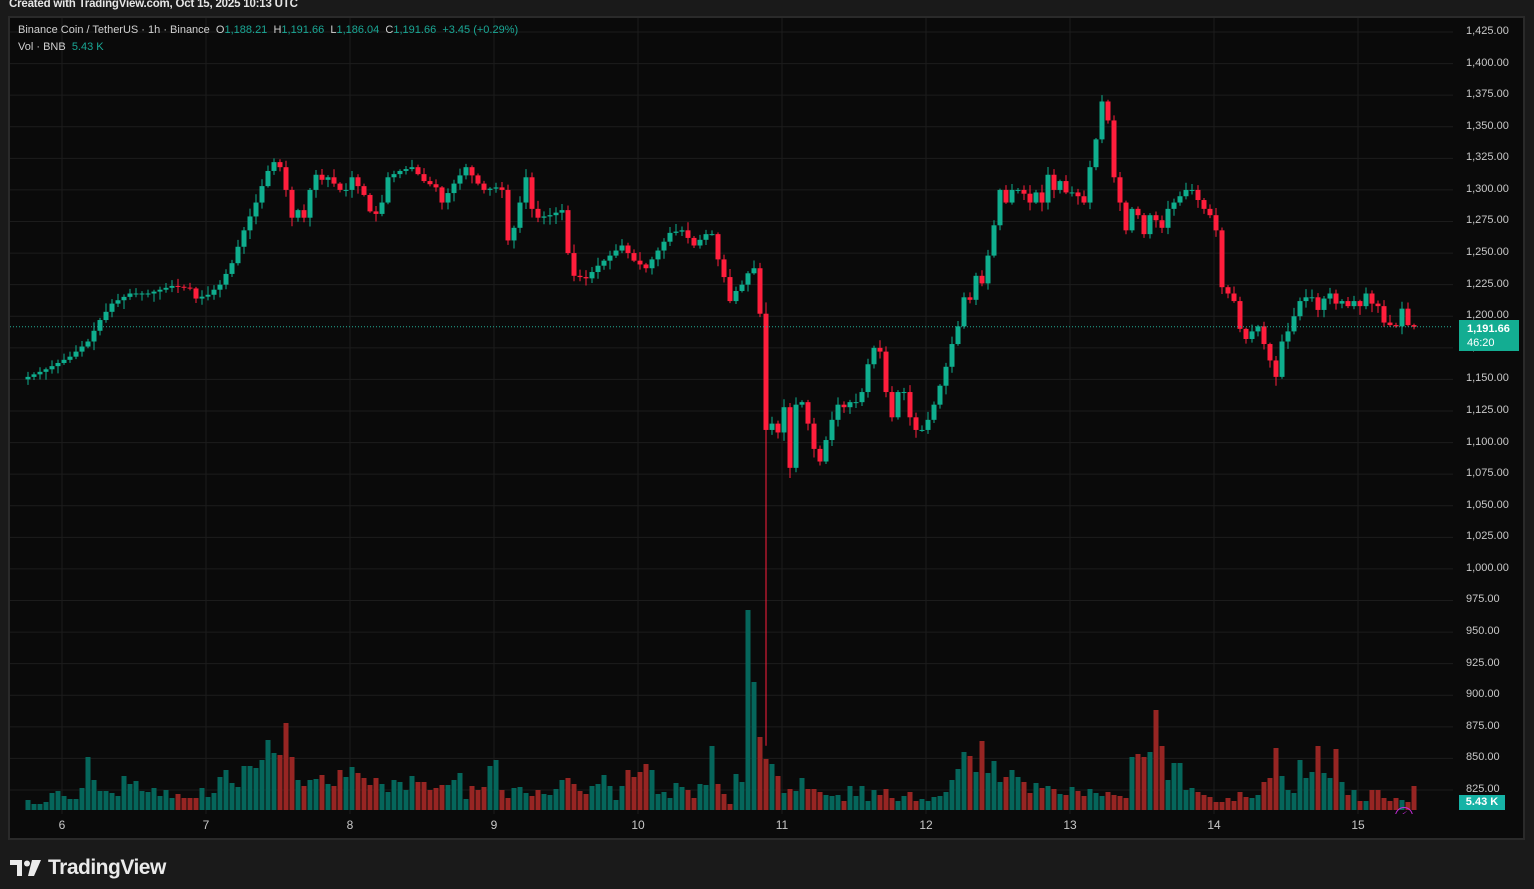 This screenshot has width=1534, height=889. Describe the element at coordinates (1483, 599) in the screenshot. I see `price-tick-label: 975.00` at that location.